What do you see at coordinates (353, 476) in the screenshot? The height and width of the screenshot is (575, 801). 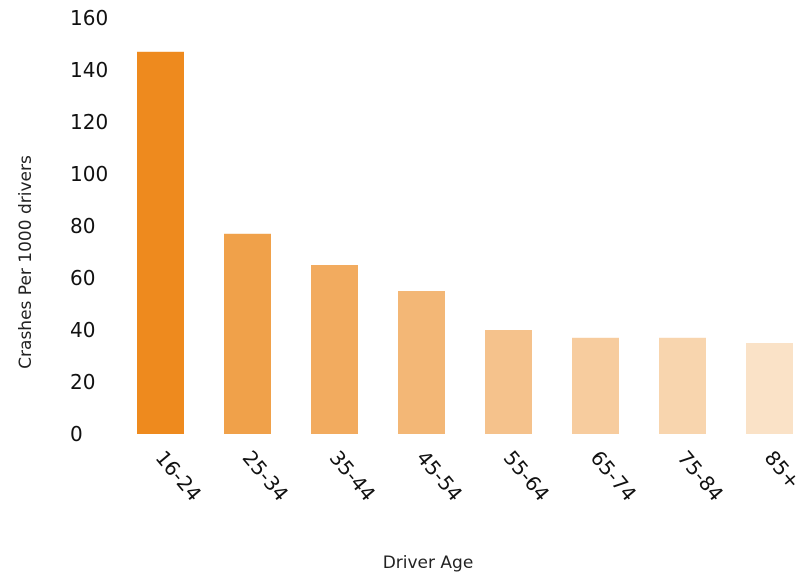 I see `x-tick-label: 35-44` at bounding box center [353, 476].